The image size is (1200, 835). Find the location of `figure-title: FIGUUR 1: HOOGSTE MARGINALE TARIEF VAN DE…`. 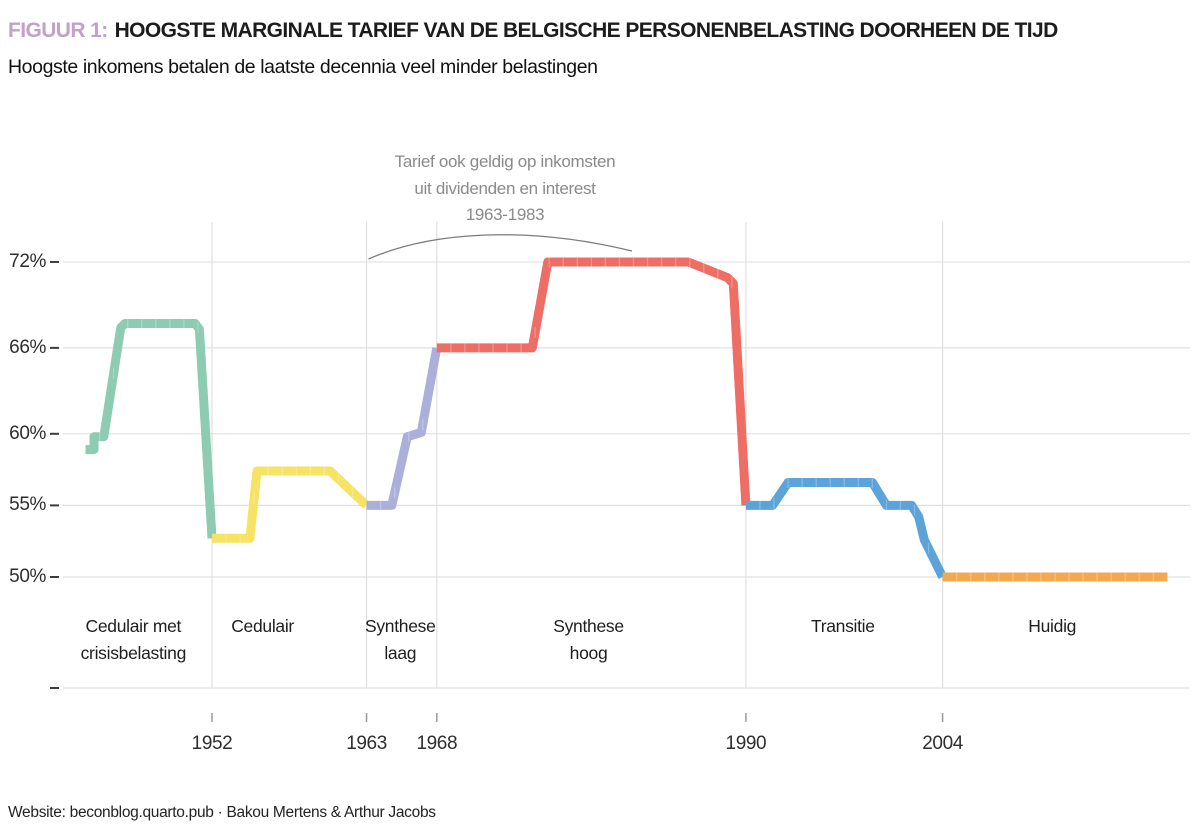

figure-title: FIGUUR 1: HOOGSTE MARGINALE TARIEF VAN DE… is located at coordinates (533, 31).